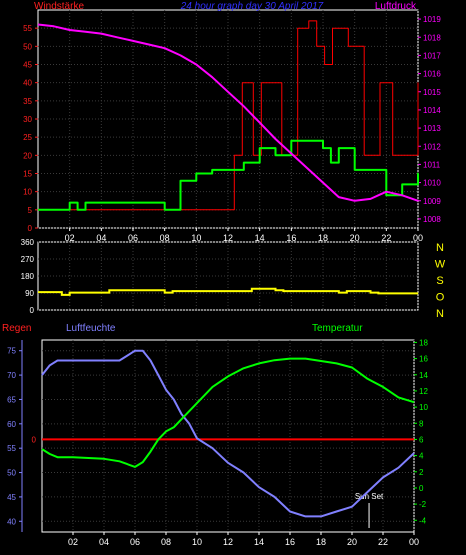 This screenshot has width=466, height=555. What do you see at coordinates (28, 259) in the screenshot?
I see `direction-y-tick-label: 270` at bounding box center [28, 259].